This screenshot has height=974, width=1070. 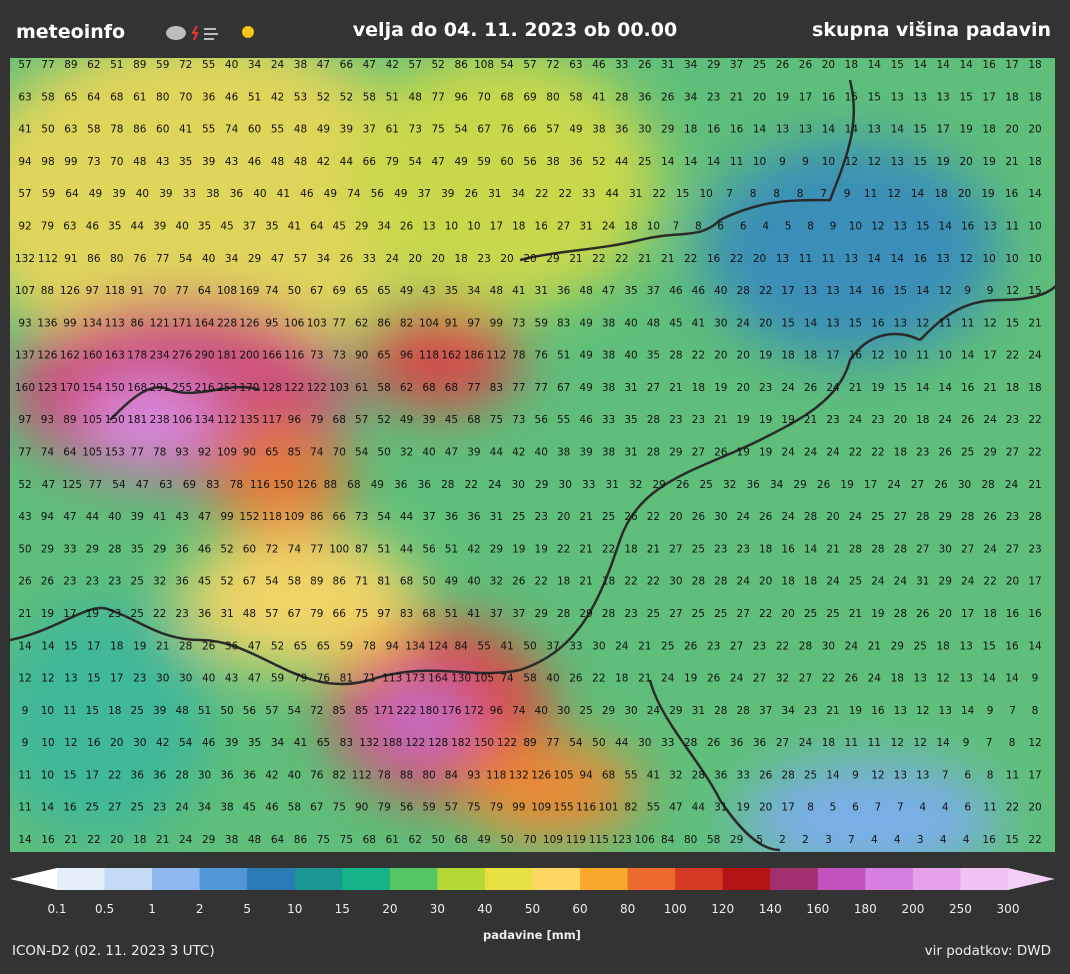 I want to click on grid-value: 222, so click(x=407, y=711).